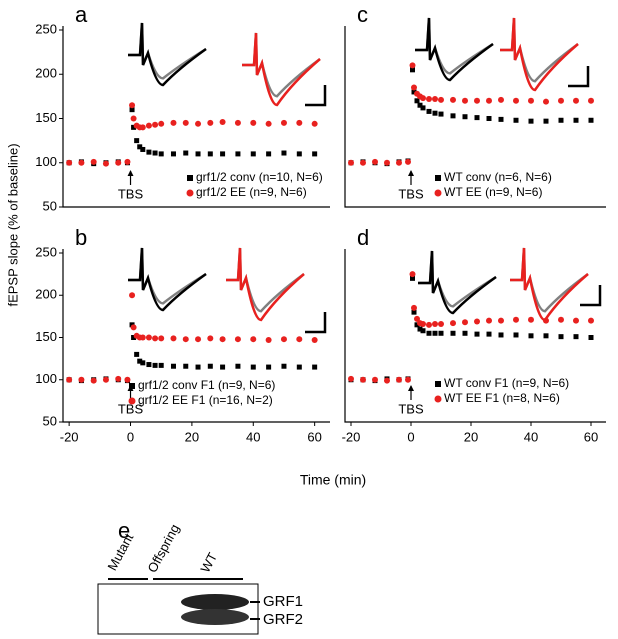  Describe the element at coordinates (531, 436) in the screenshot. I see `x-tick-label: 40` at that location.